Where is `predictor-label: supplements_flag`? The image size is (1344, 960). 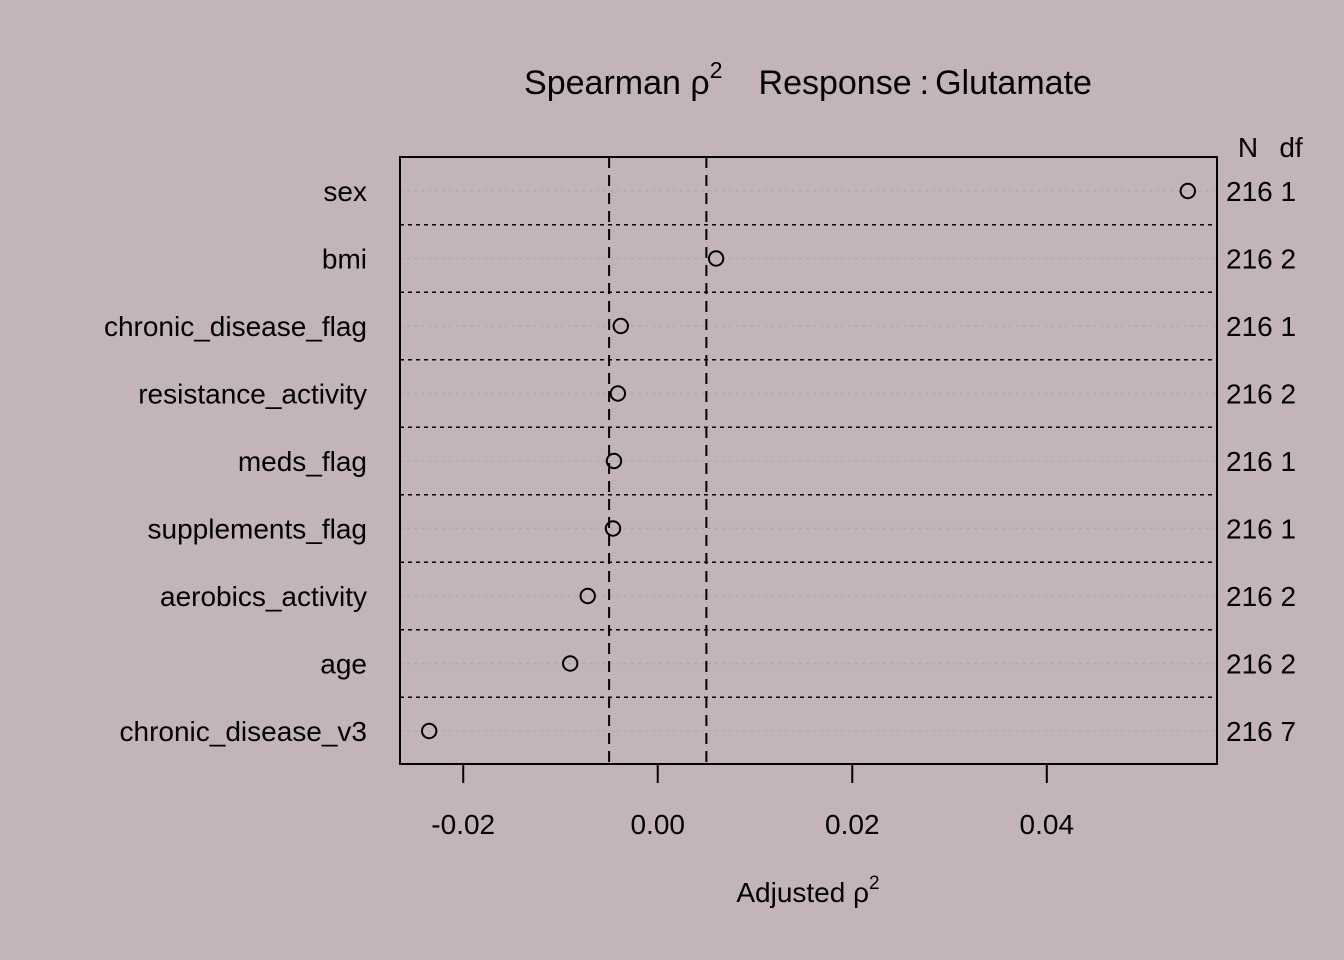 predictor-label: supplements_flag is located at coordinates (257, 529).